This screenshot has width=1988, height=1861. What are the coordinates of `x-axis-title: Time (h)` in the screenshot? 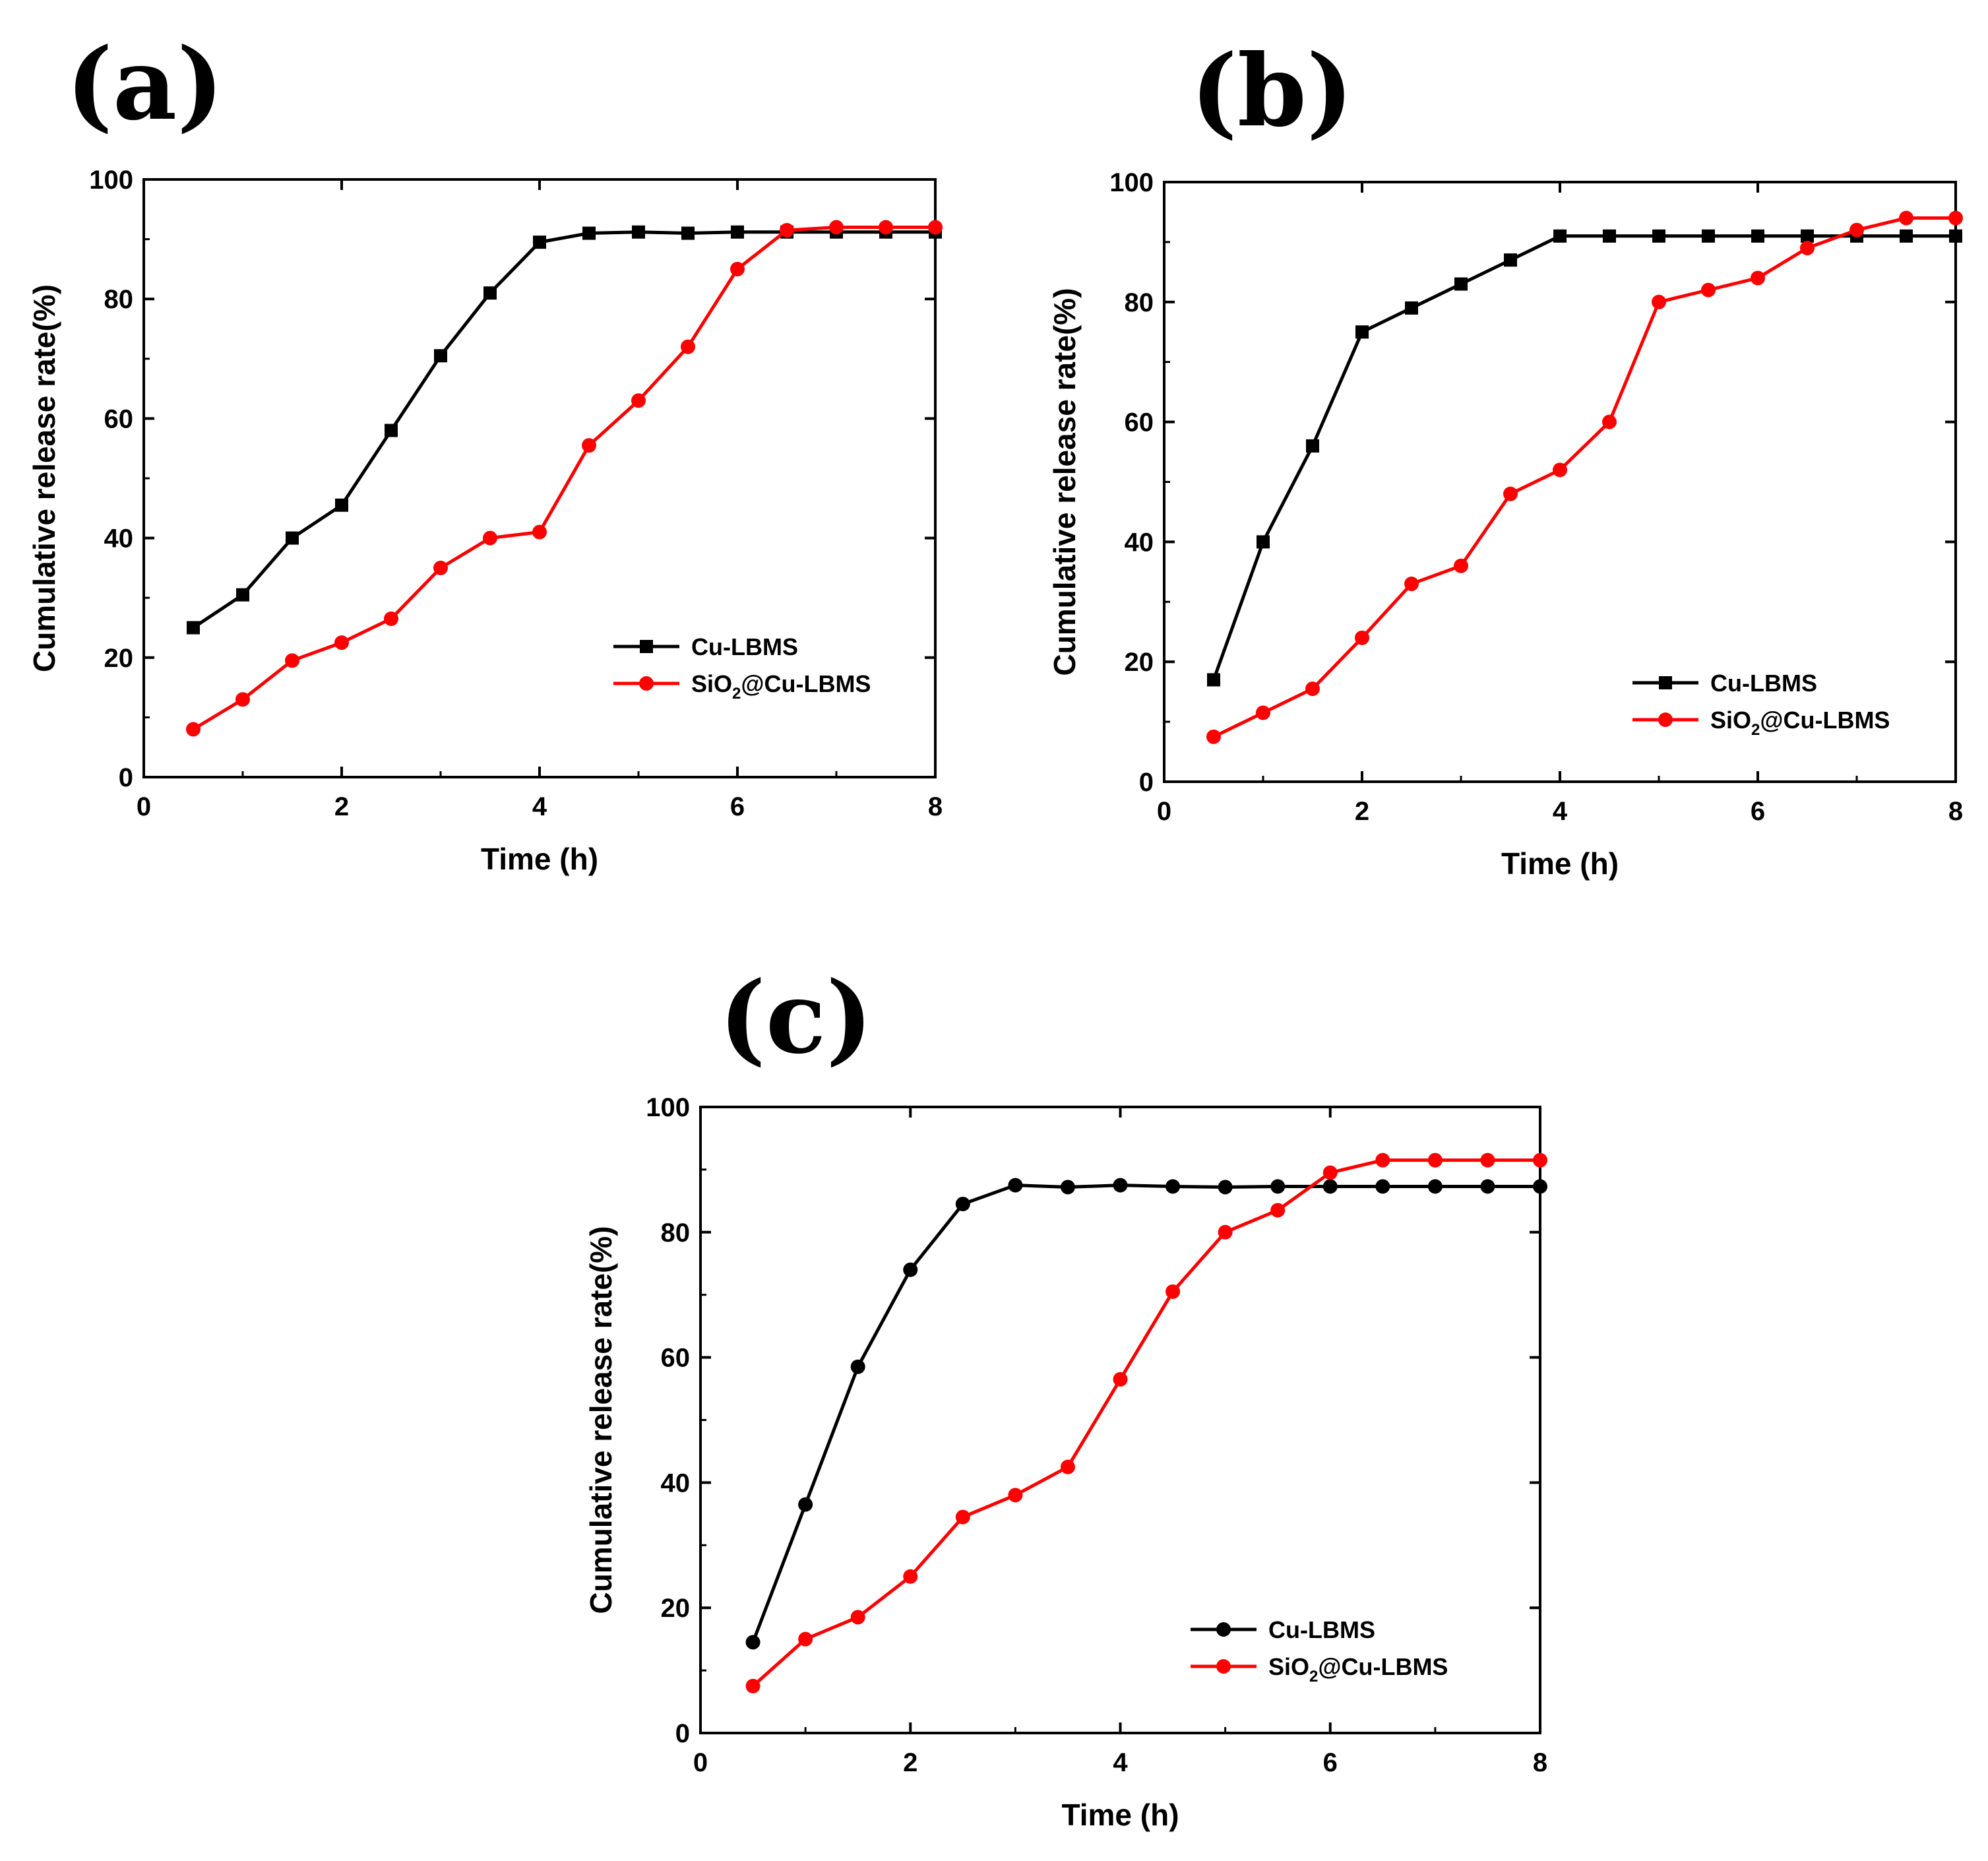 It's located at (1120, 1815).